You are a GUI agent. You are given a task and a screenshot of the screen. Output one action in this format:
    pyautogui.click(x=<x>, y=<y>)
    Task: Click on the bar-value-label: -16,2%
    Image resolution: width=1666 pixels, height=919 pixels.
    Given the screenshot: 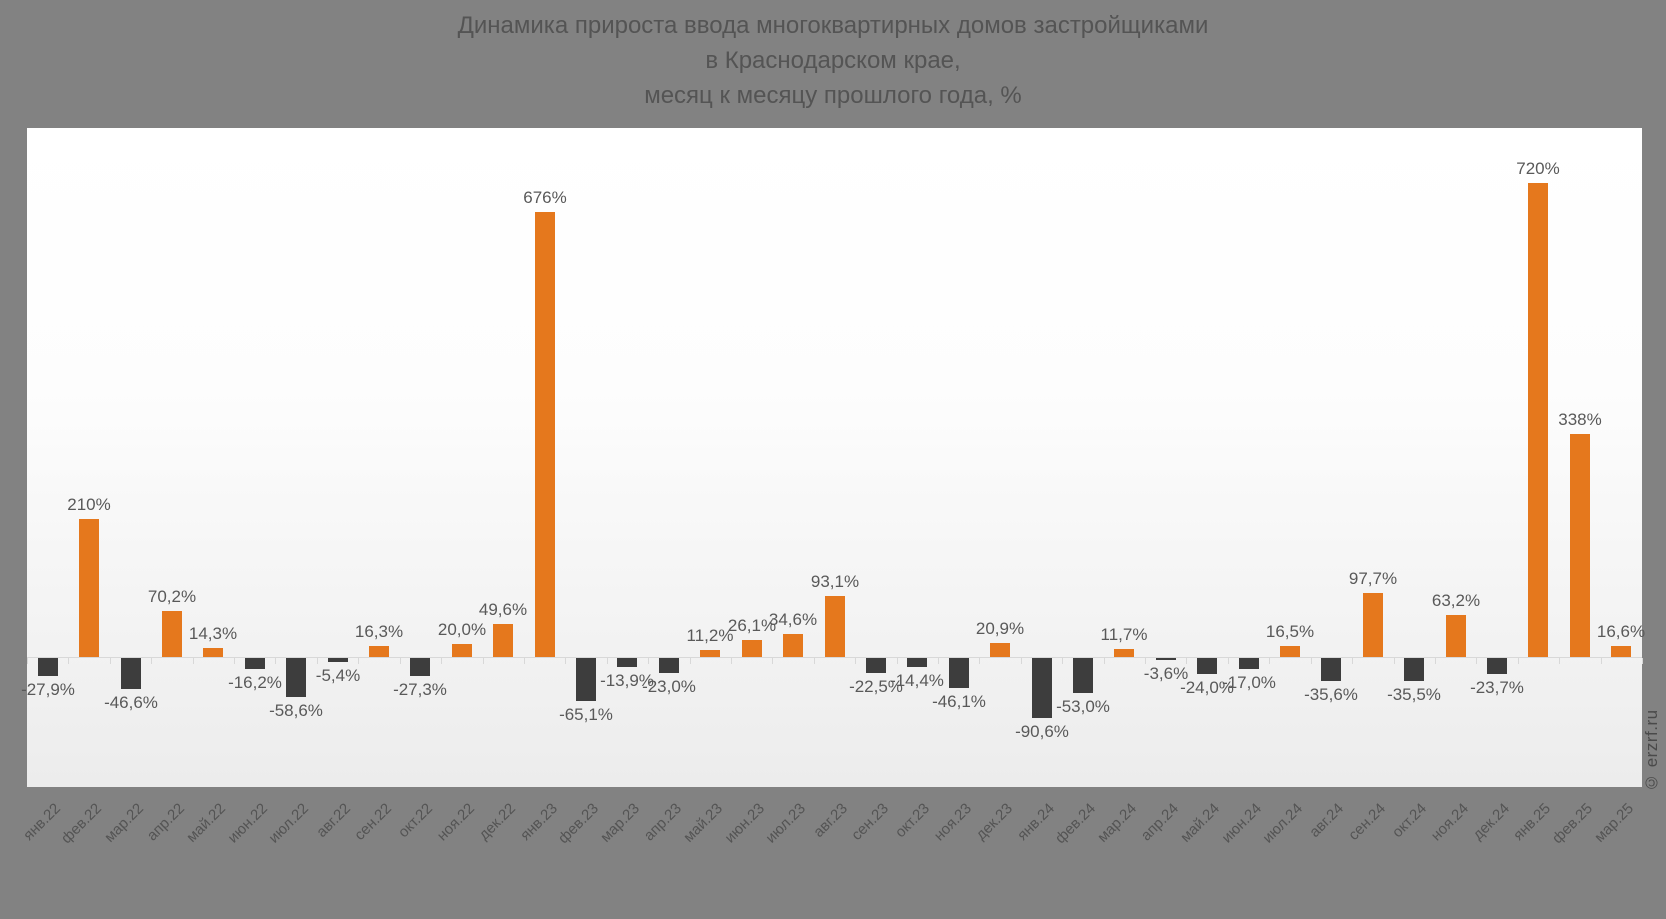 What is the action you would take?
    pyautogui.click(x=255, y=682)
    